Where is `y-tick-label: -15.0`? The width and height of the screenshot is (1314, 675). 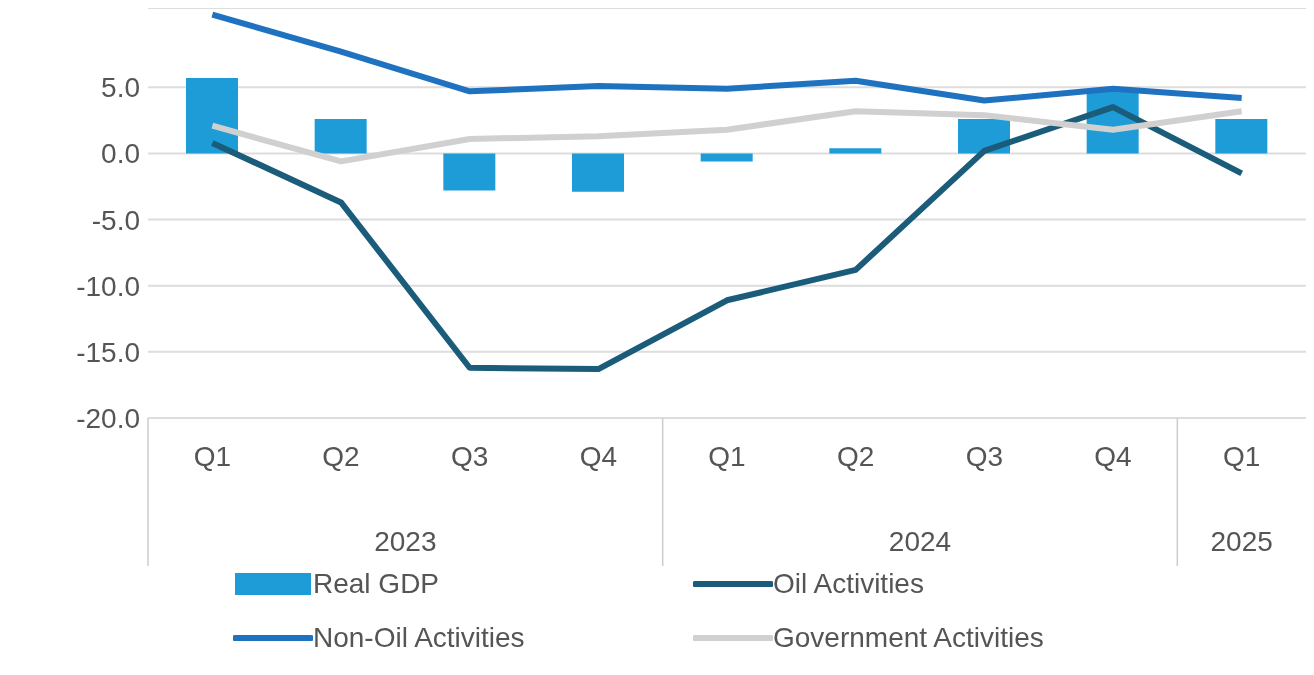 y-tick-label: -15.0 is located at coordinates (108, 352).